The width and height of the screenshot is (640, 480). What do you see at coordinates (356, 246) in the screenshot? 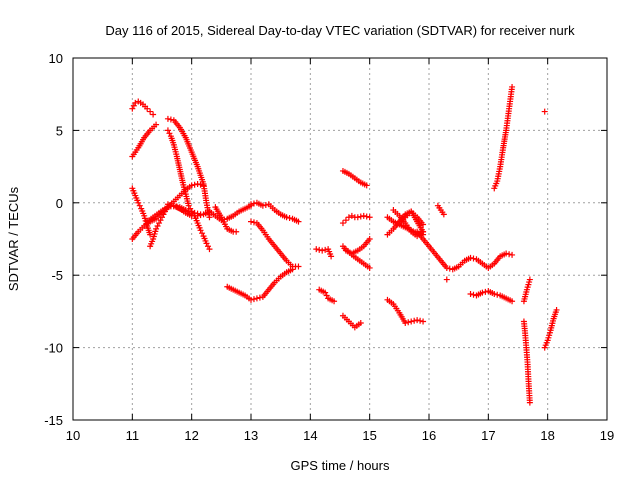
I see `series-c6` at bounding box center [356, 246].